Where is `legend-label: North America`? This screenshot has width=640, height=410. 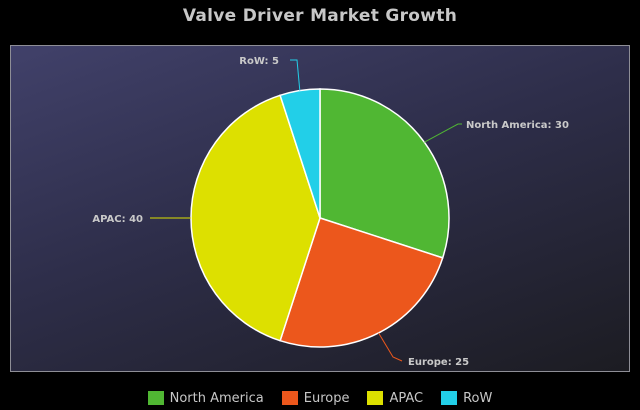 legend-label: North America is located at coordinates (216, 398).